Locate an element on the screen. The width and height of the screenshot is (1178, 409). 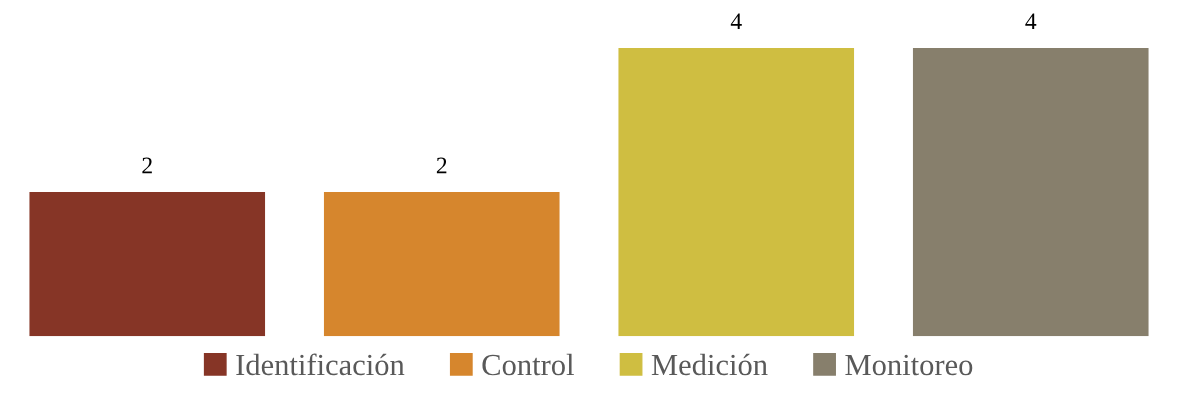
legend-label: Monitoreo is located at coordinates (909, 365).